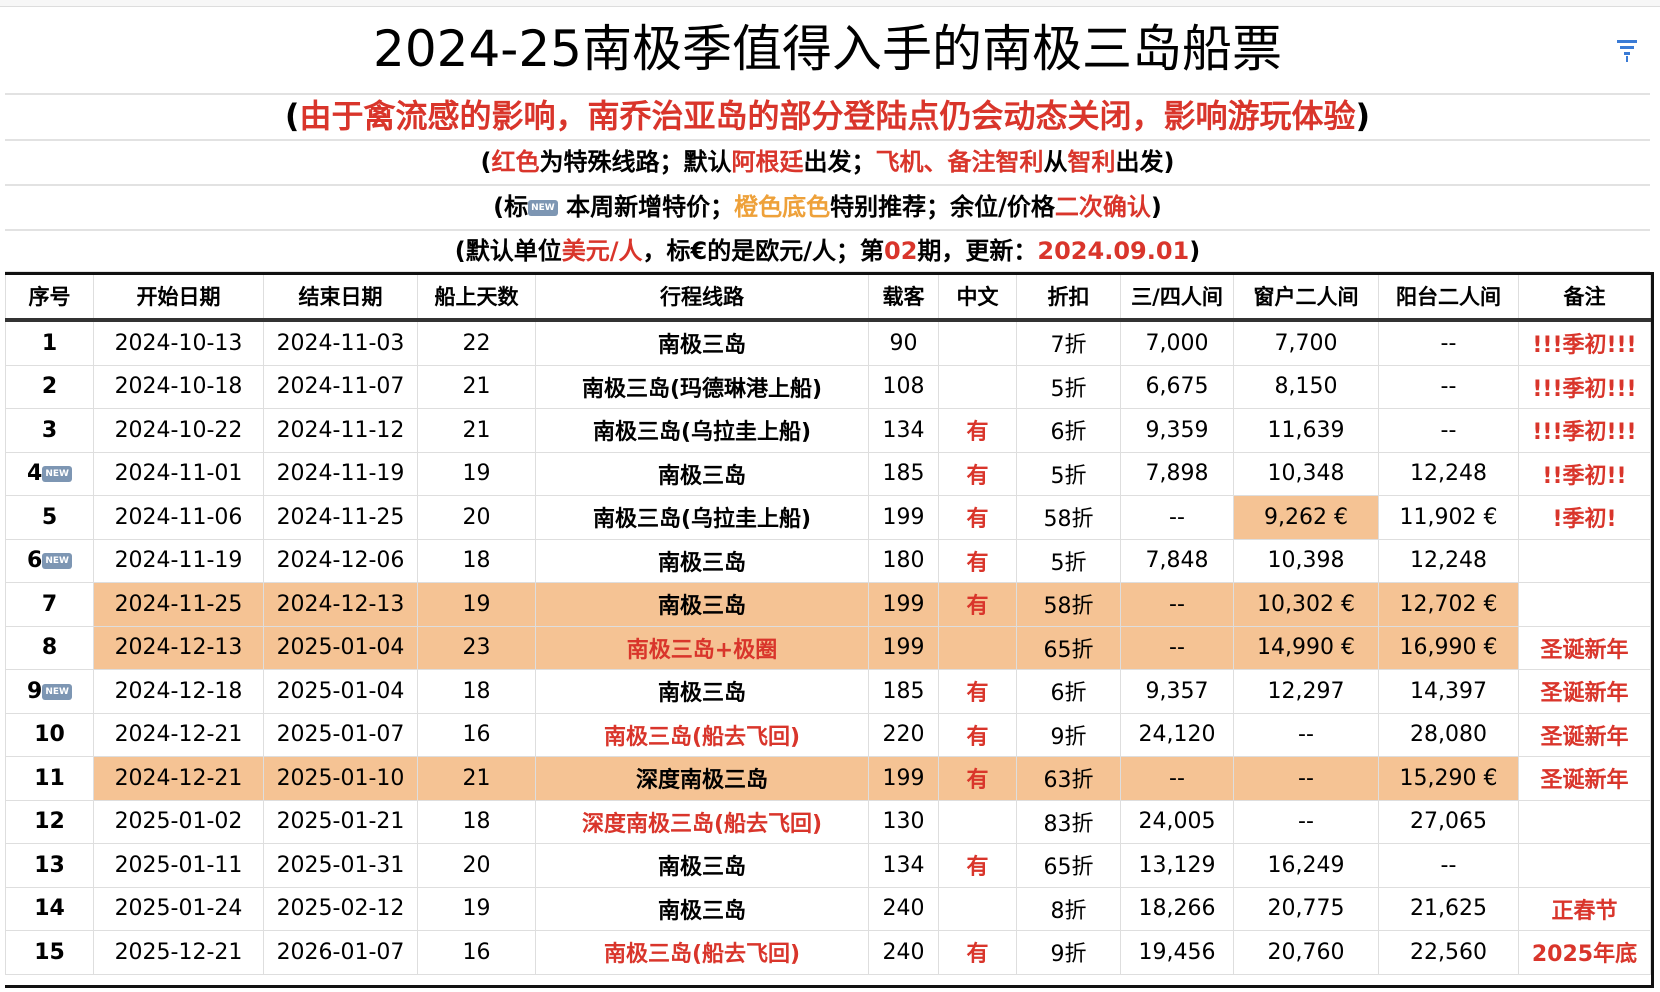 The image size is (1660, 992). I want to click on filter-icon, so click(1627, 50).